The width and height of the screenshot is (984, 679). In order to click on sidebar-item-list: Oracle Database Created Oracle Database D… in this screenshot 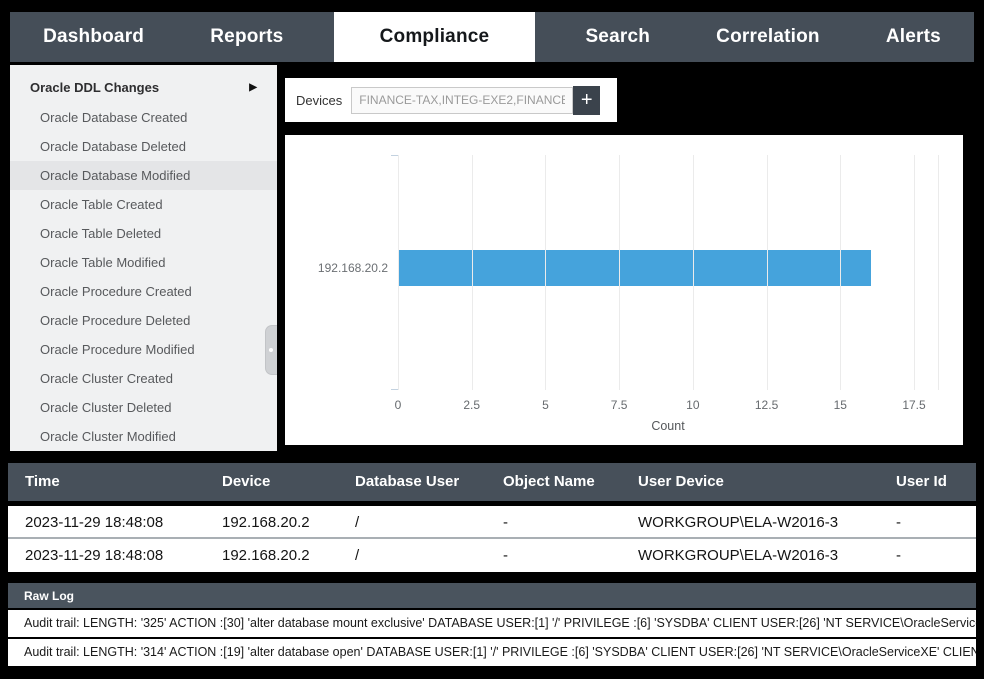, I will do `click(143, 277)`.